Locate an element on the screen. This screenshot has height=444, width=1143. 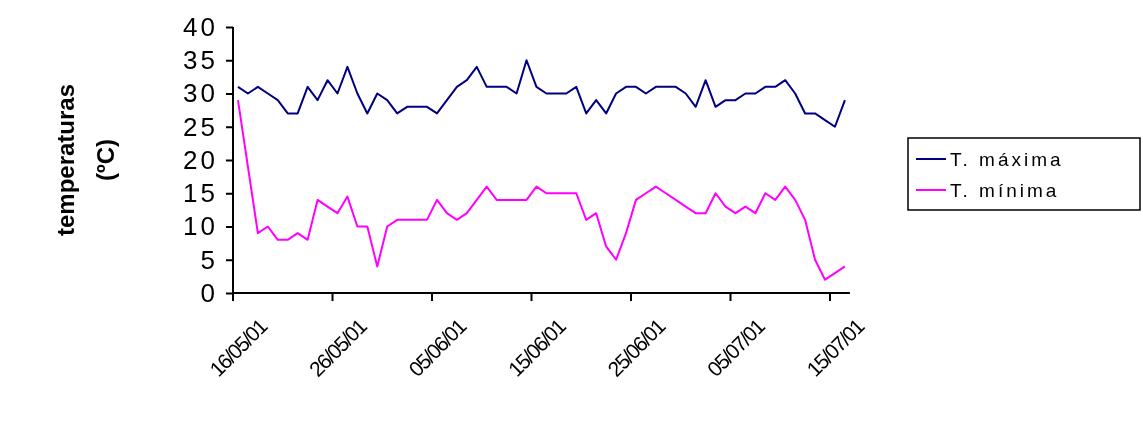
y-tick-label: 15 is located at coordinates (200, 193).